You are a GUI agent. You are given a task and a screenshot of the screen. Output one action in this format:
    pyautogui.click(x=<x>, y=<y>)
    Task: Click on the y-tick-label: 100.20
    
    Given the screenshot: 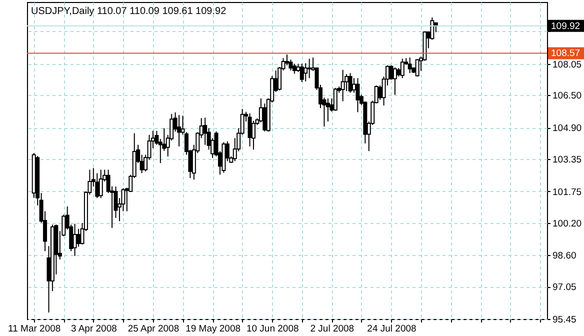 What is the action you would take?
    pyautogui.click(x=567, y=224)
    